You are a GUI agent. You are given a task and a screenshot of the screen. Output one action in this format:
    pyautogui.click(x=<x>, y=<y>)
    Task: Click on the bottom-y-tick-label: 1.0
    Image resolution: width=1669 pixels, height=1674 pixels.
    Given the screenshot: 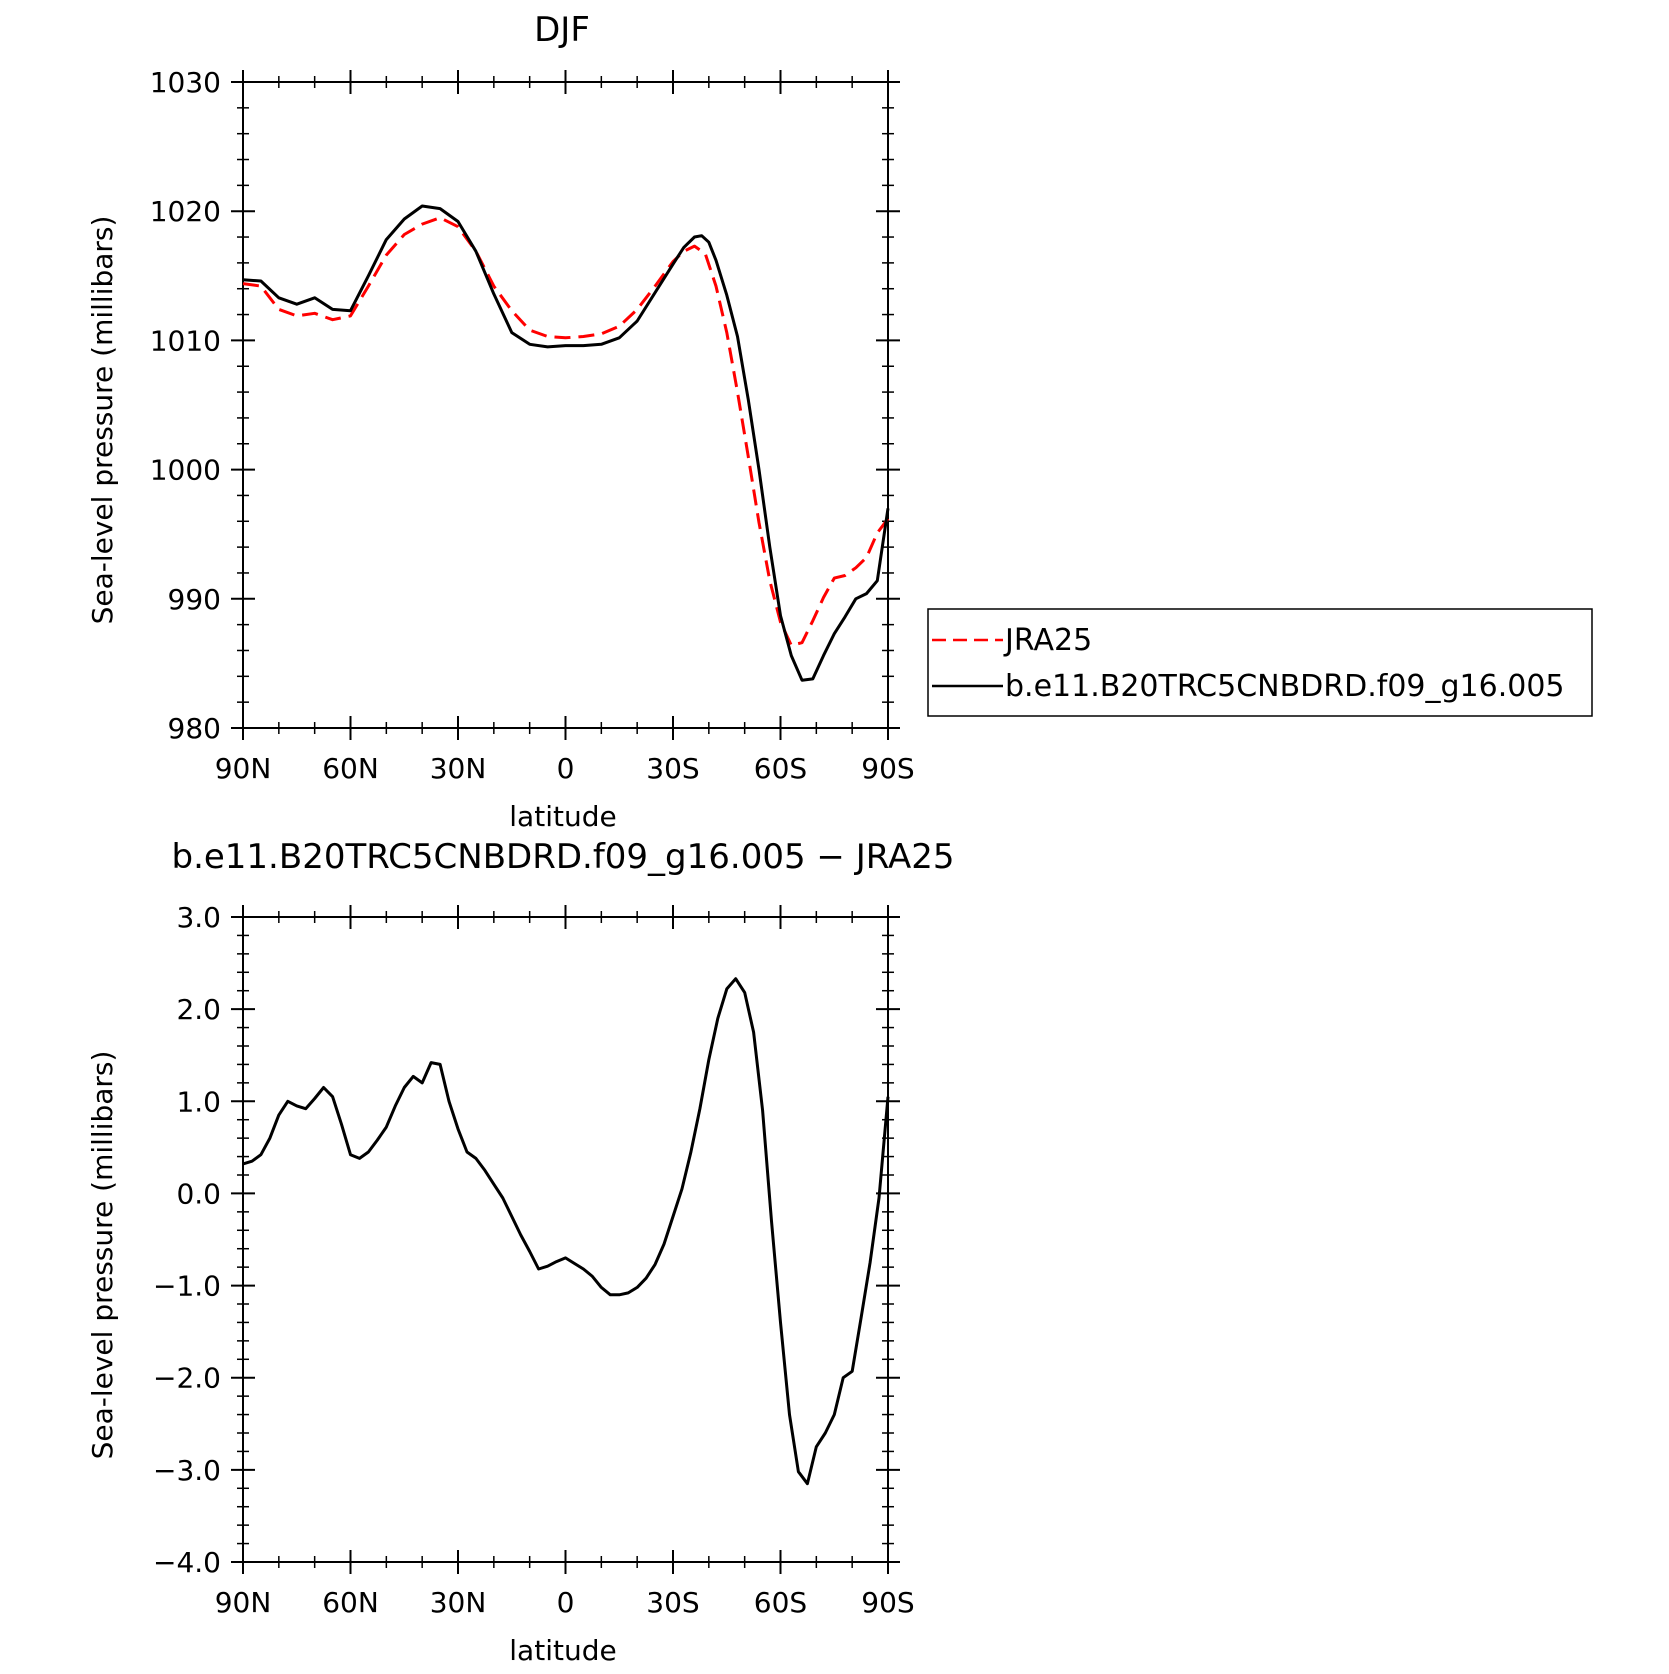 What is the action you would take?
    pyautogui.click(x=198, y=1101)
    